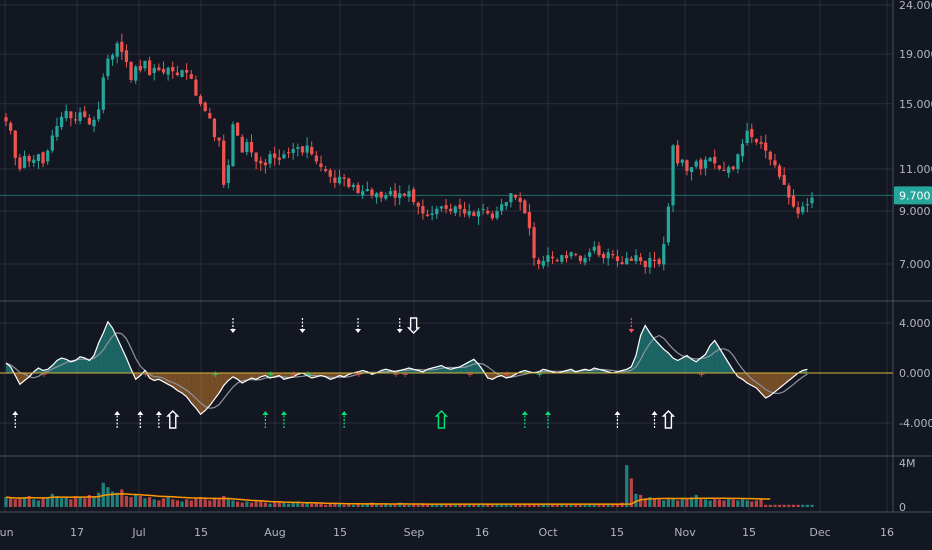 This screenshot has width=932, height=550. Describe the element at coordinates (7, 532) in the screenshot. I see `time-tick-label: Jun` at that location.